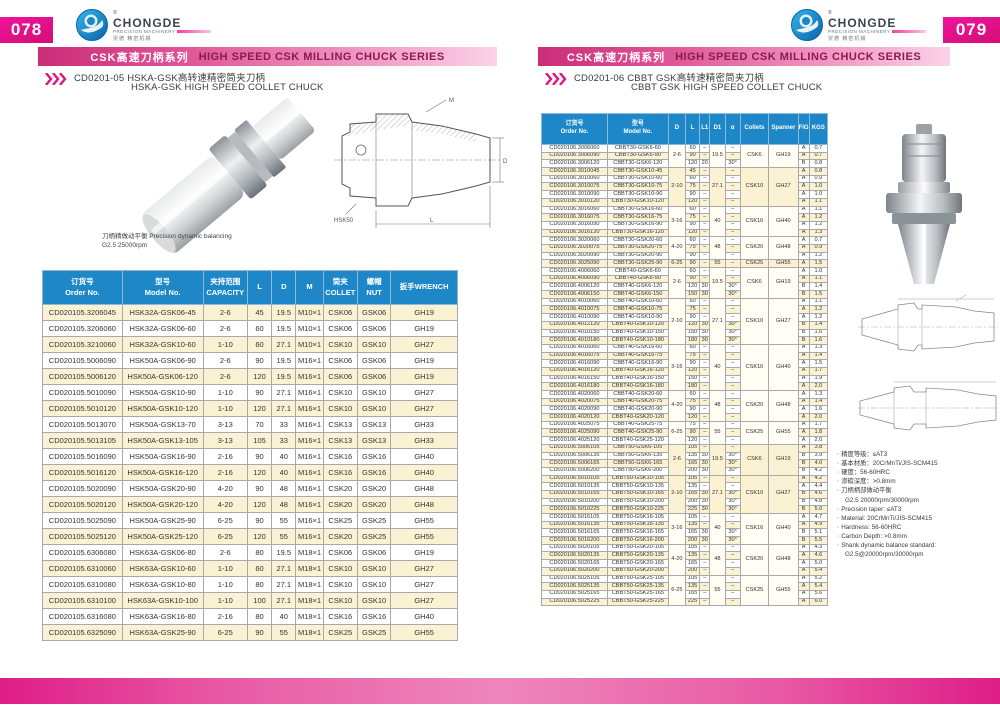  I want to click on cell-order: CD020106.5016200, so click(574, 540).